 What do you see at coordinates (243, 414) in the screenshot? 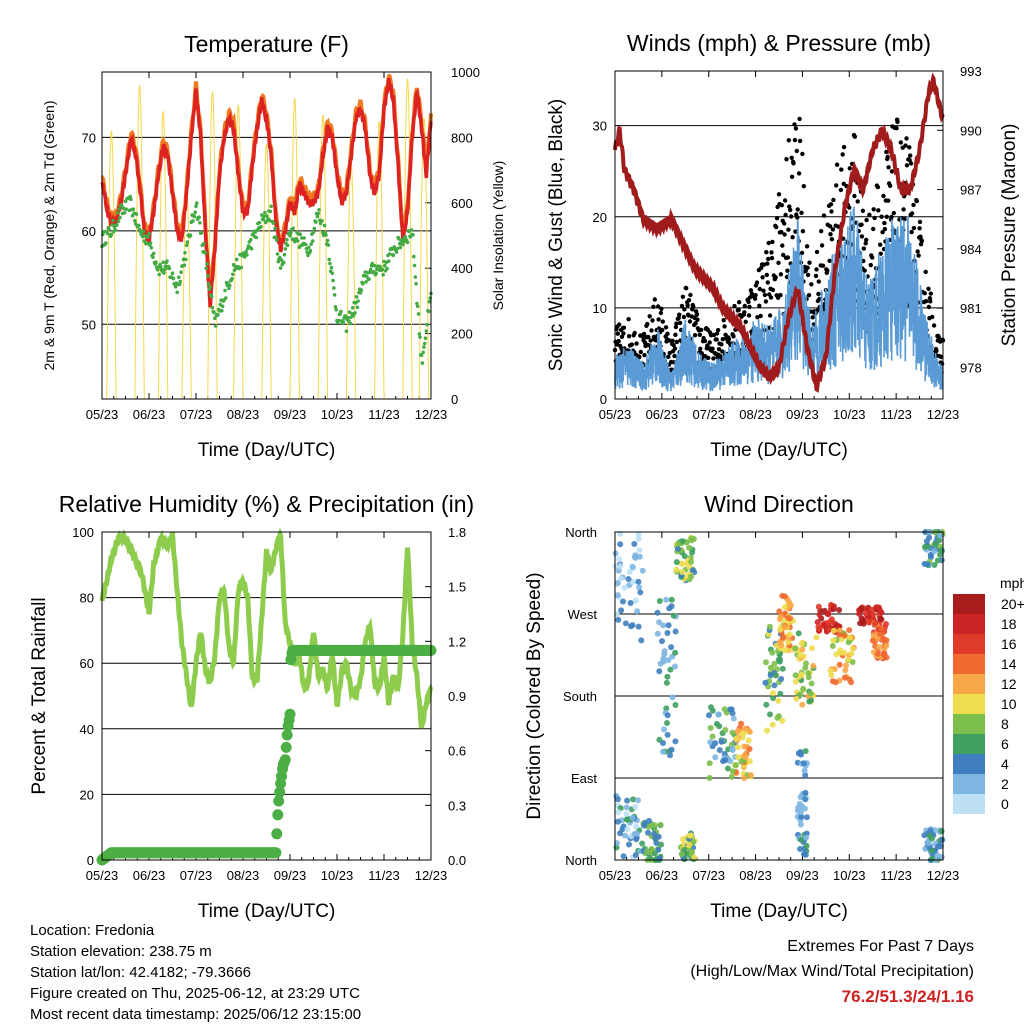
I see `x-tick-label: 08/23` at bounding box center [243, 414].